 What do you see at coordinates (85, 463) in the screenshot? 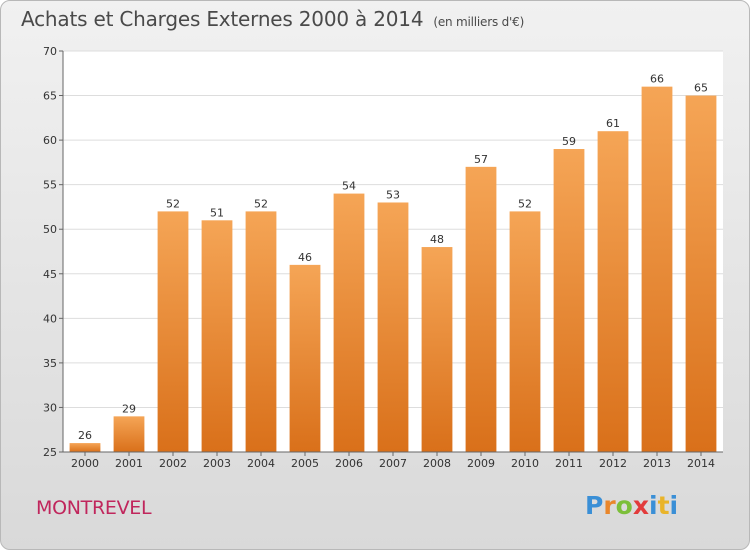
I see `x-tick-label: 2000` at bounding box center [85, 463].